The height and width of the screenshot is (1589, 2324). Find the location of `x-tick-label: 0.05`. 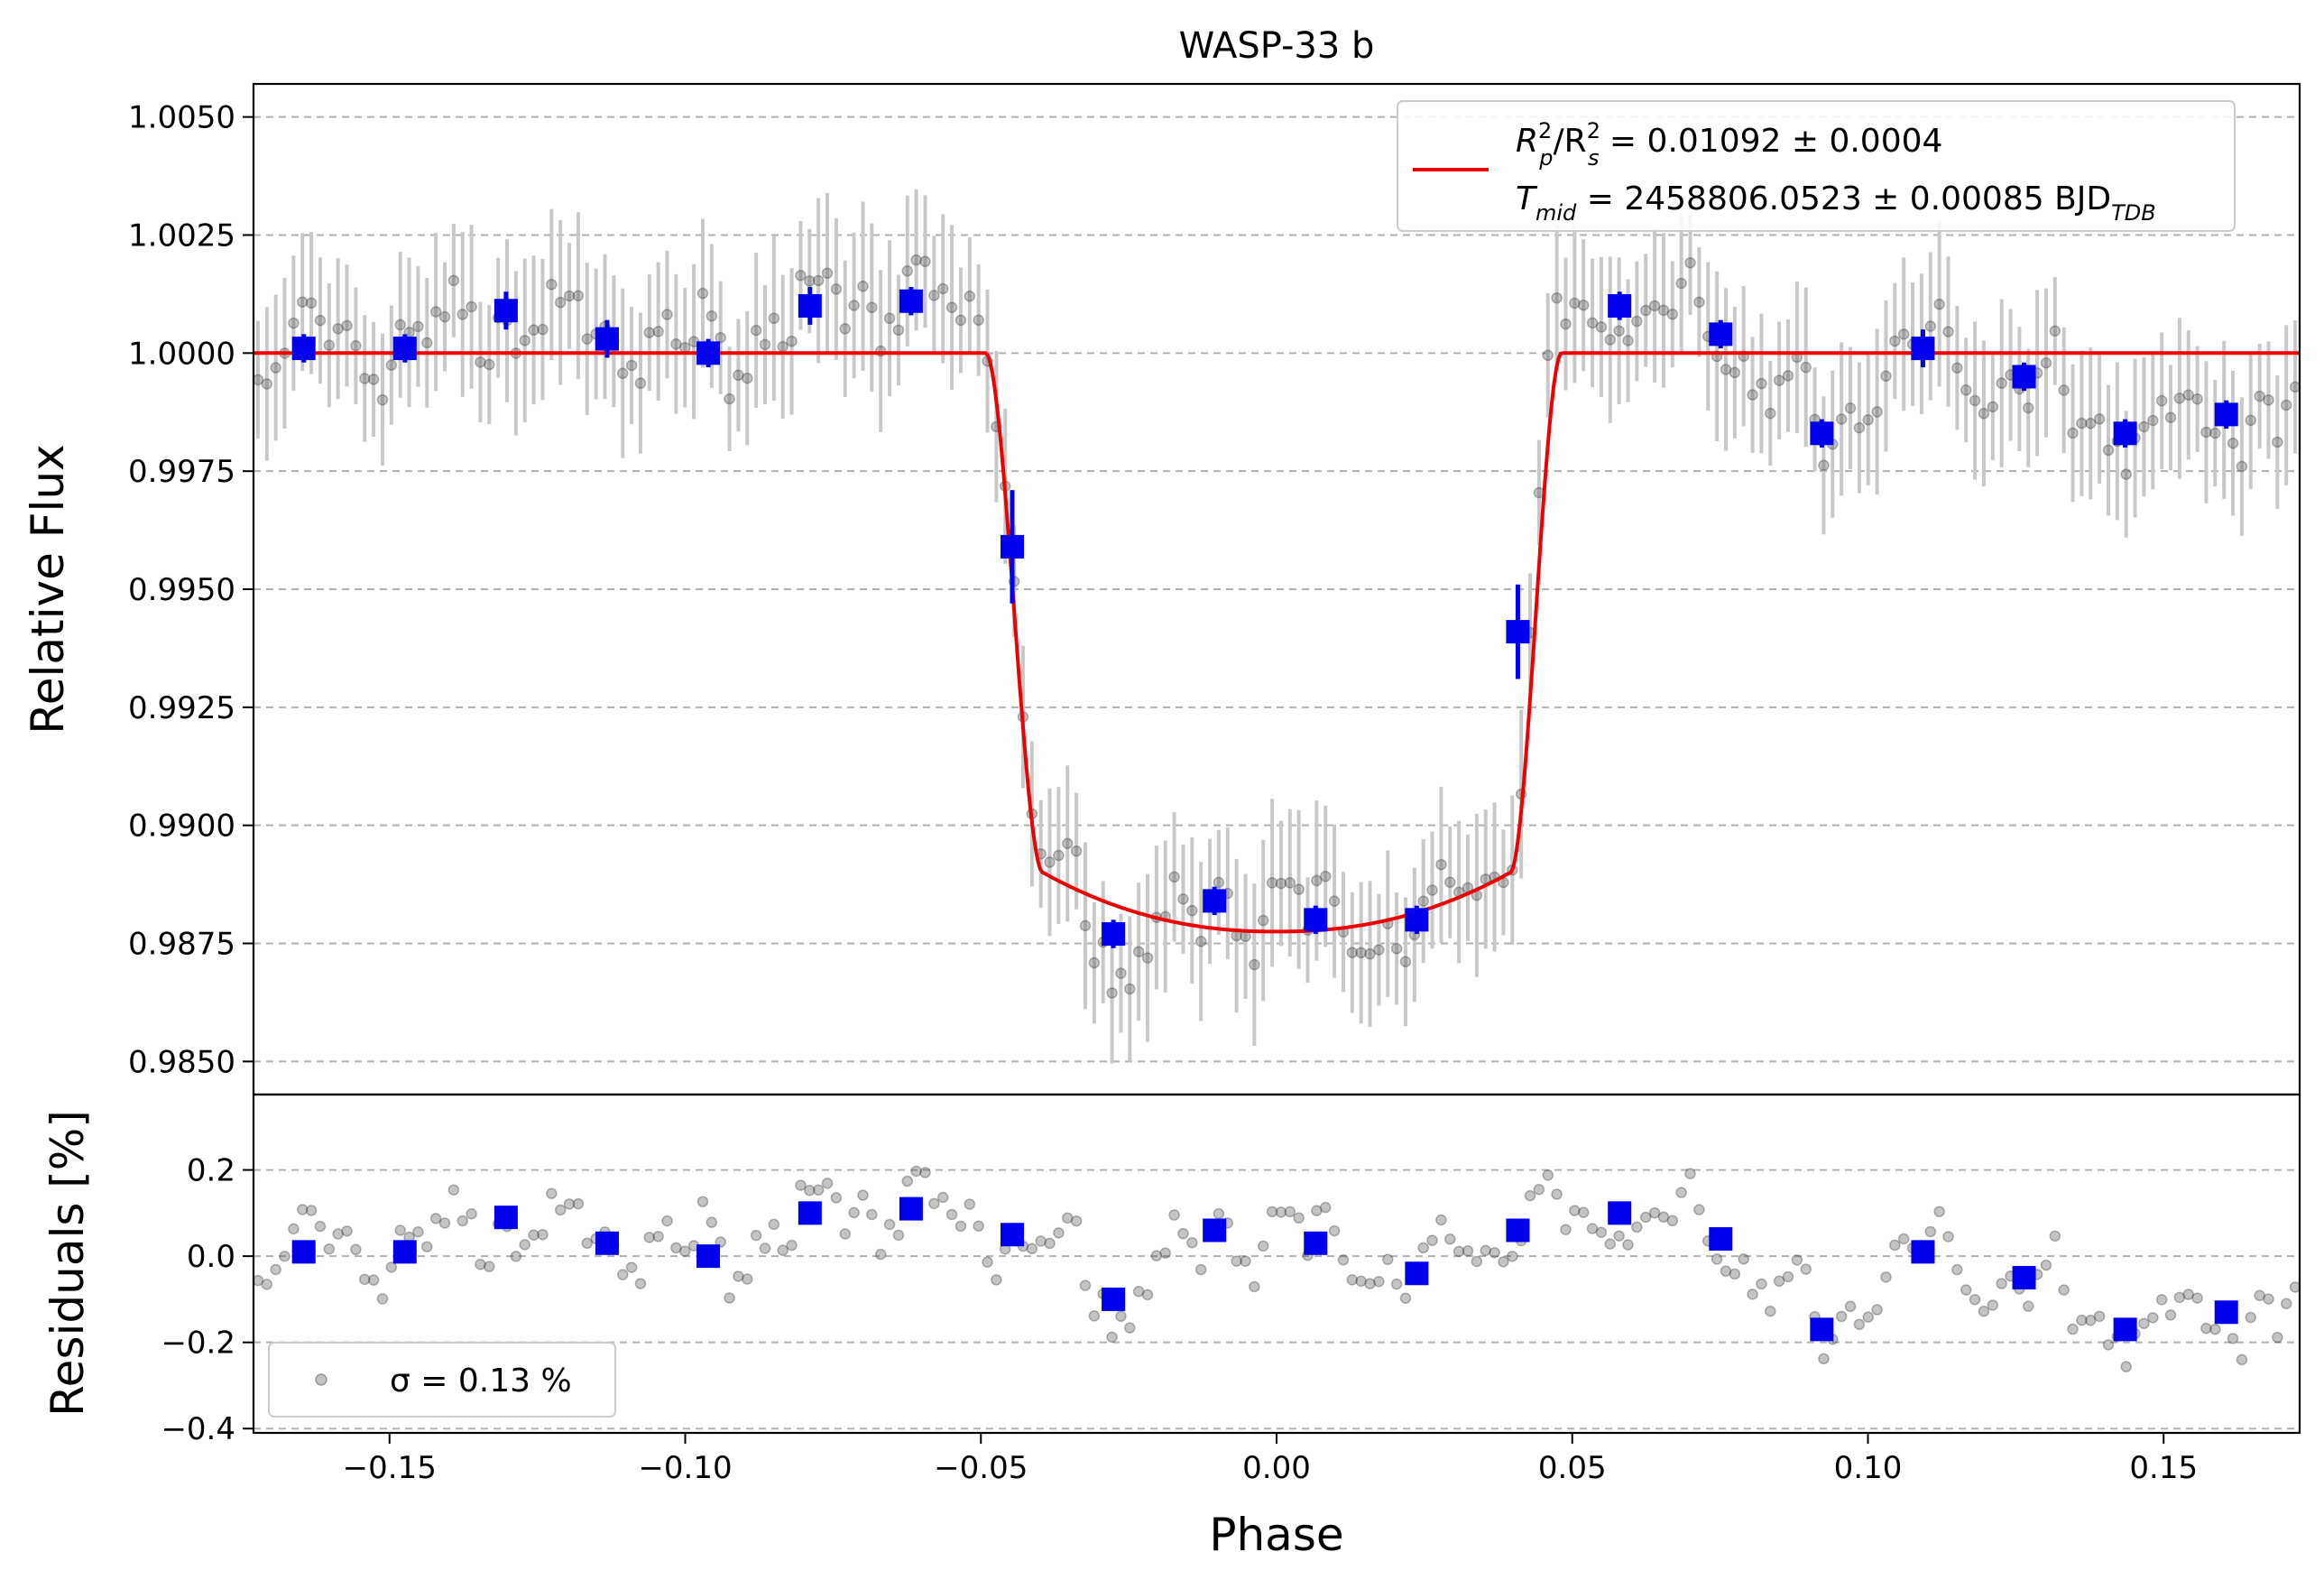

x-tick-label: 0.05 is located at coordinates (1572, 1468).